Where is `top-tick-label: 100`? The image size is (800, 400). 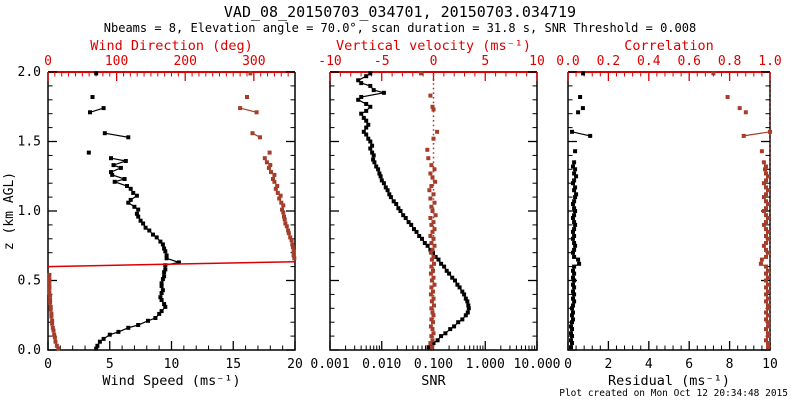
top-tick-label: 100 is located at coordinates (116, 61).